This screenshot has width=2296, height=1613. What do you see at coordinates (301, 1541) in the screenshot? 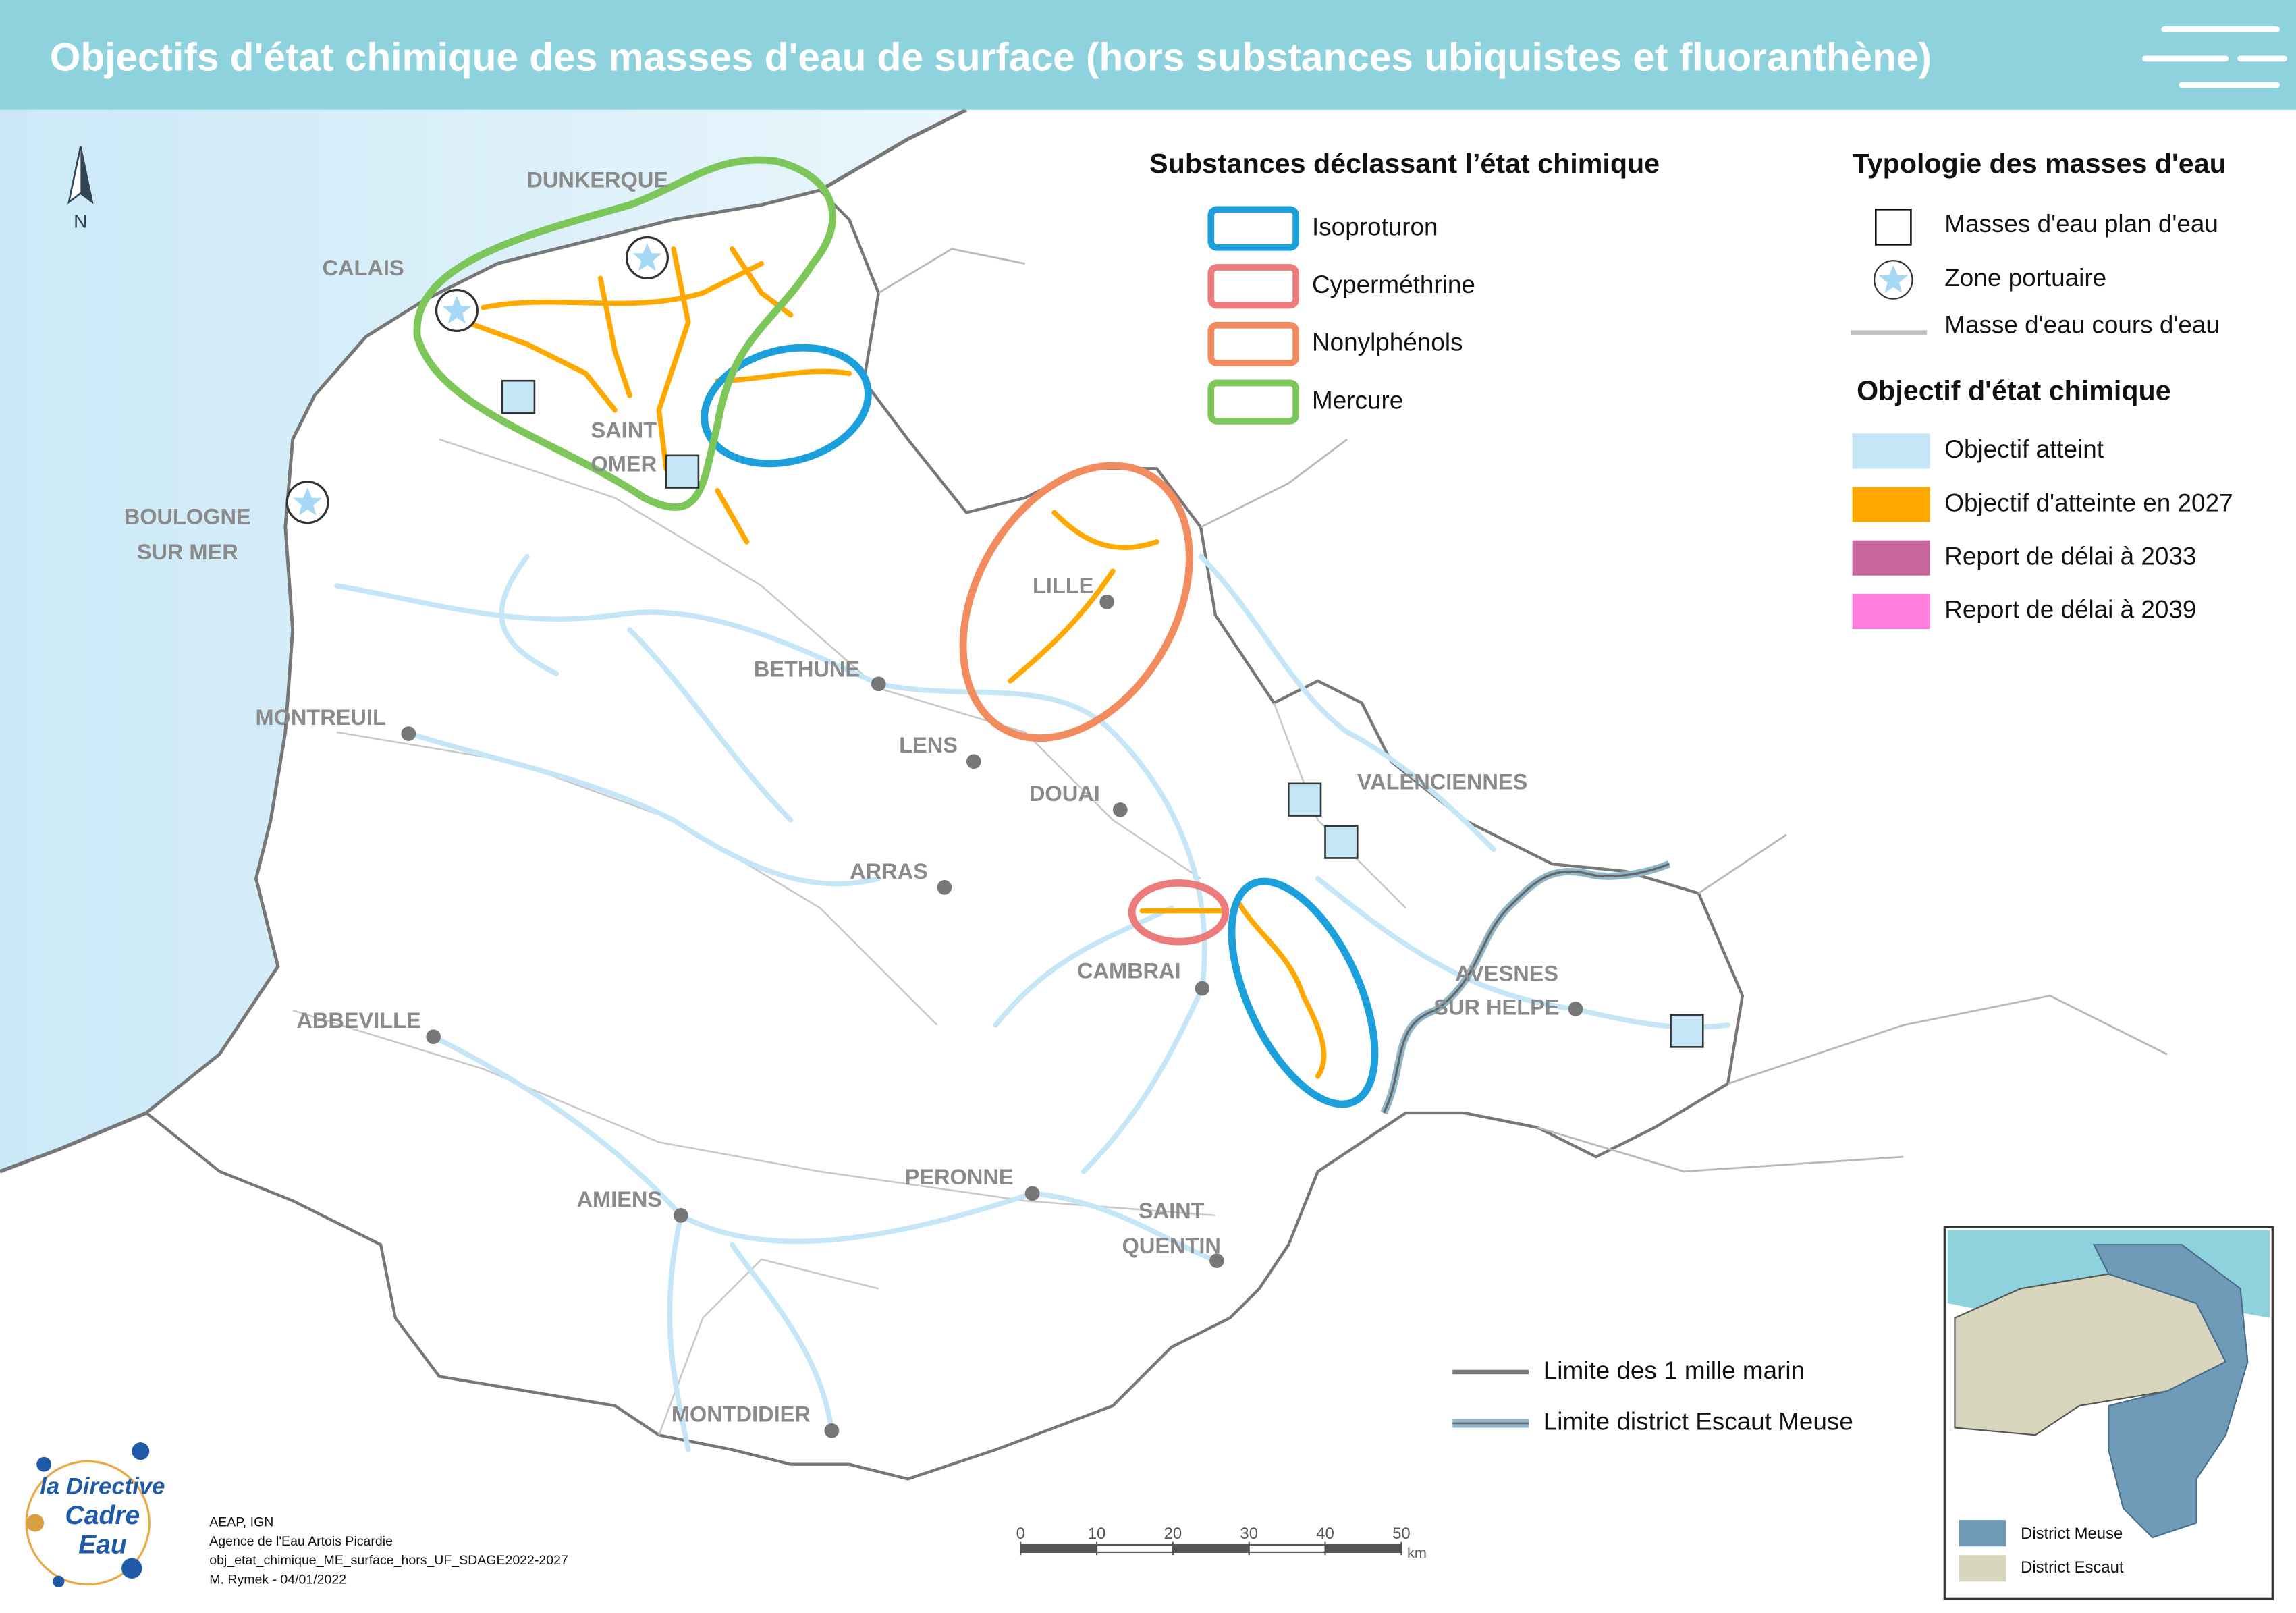
I see `credit-line: Agence de l'Eau Artois Picardie` at bounding box center [301, 1541].